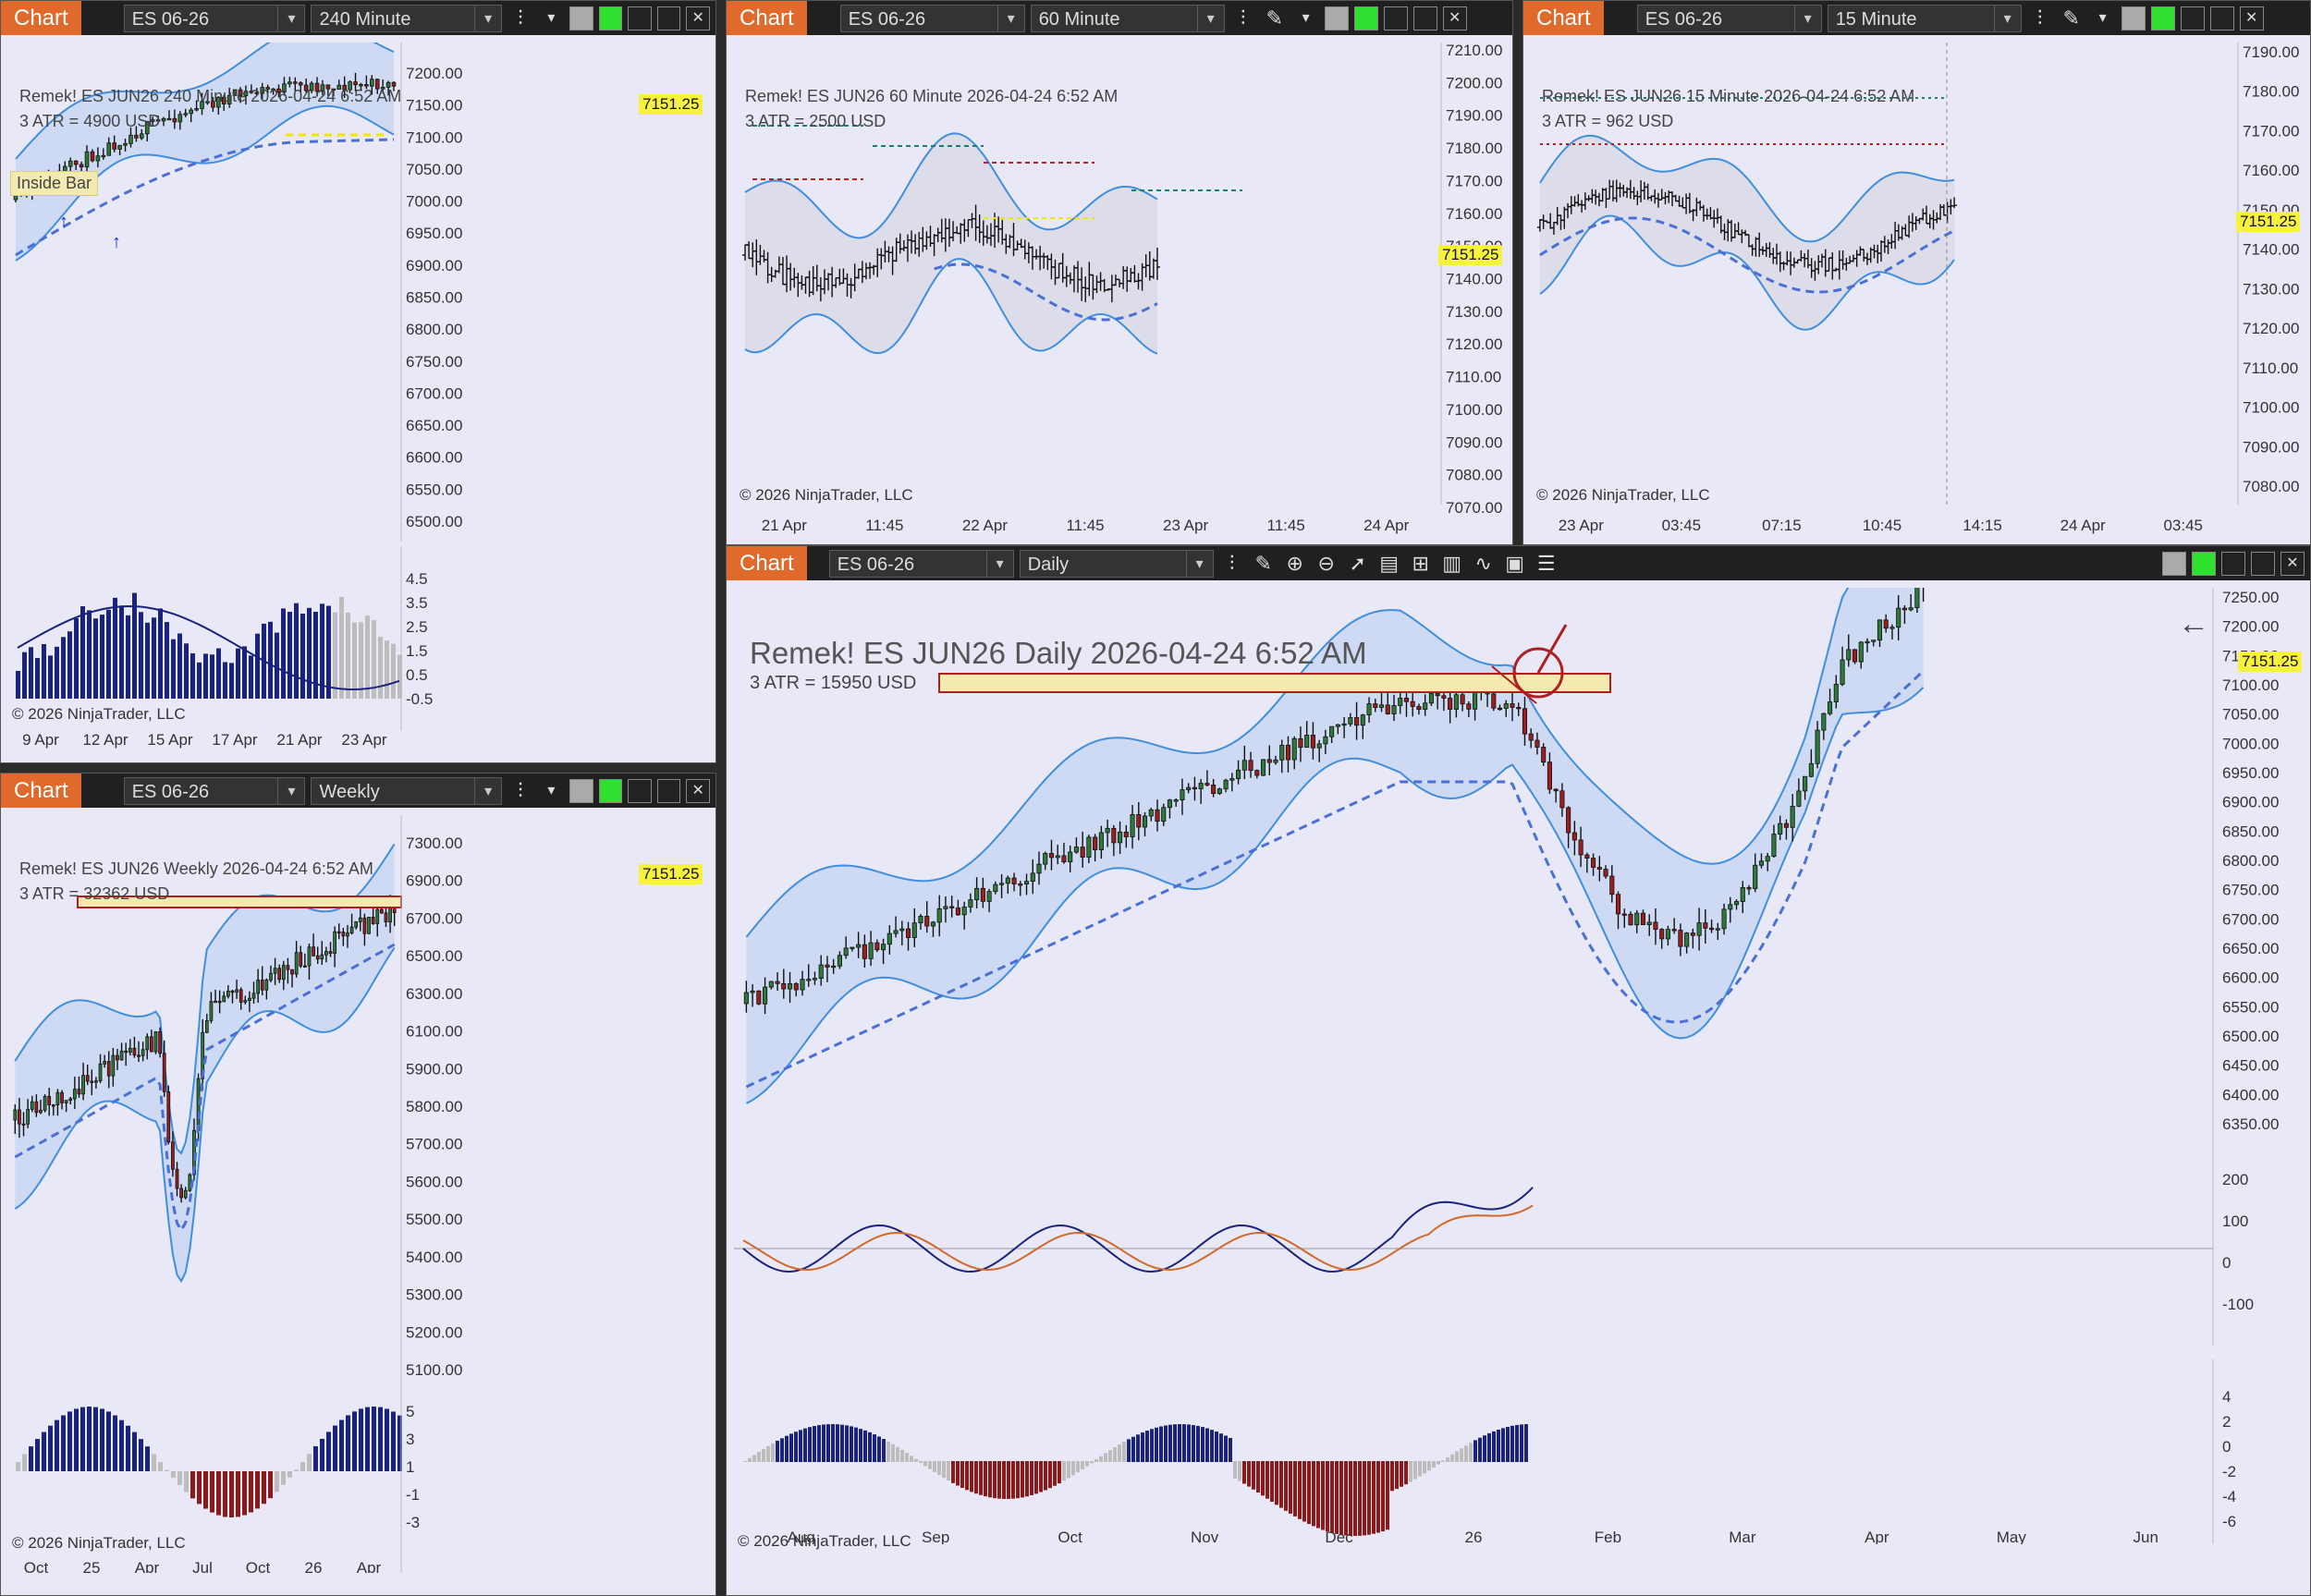 The image size is (2311, 1596). I want to click on chart-style-icon: ⊞, so click(1420, 563).